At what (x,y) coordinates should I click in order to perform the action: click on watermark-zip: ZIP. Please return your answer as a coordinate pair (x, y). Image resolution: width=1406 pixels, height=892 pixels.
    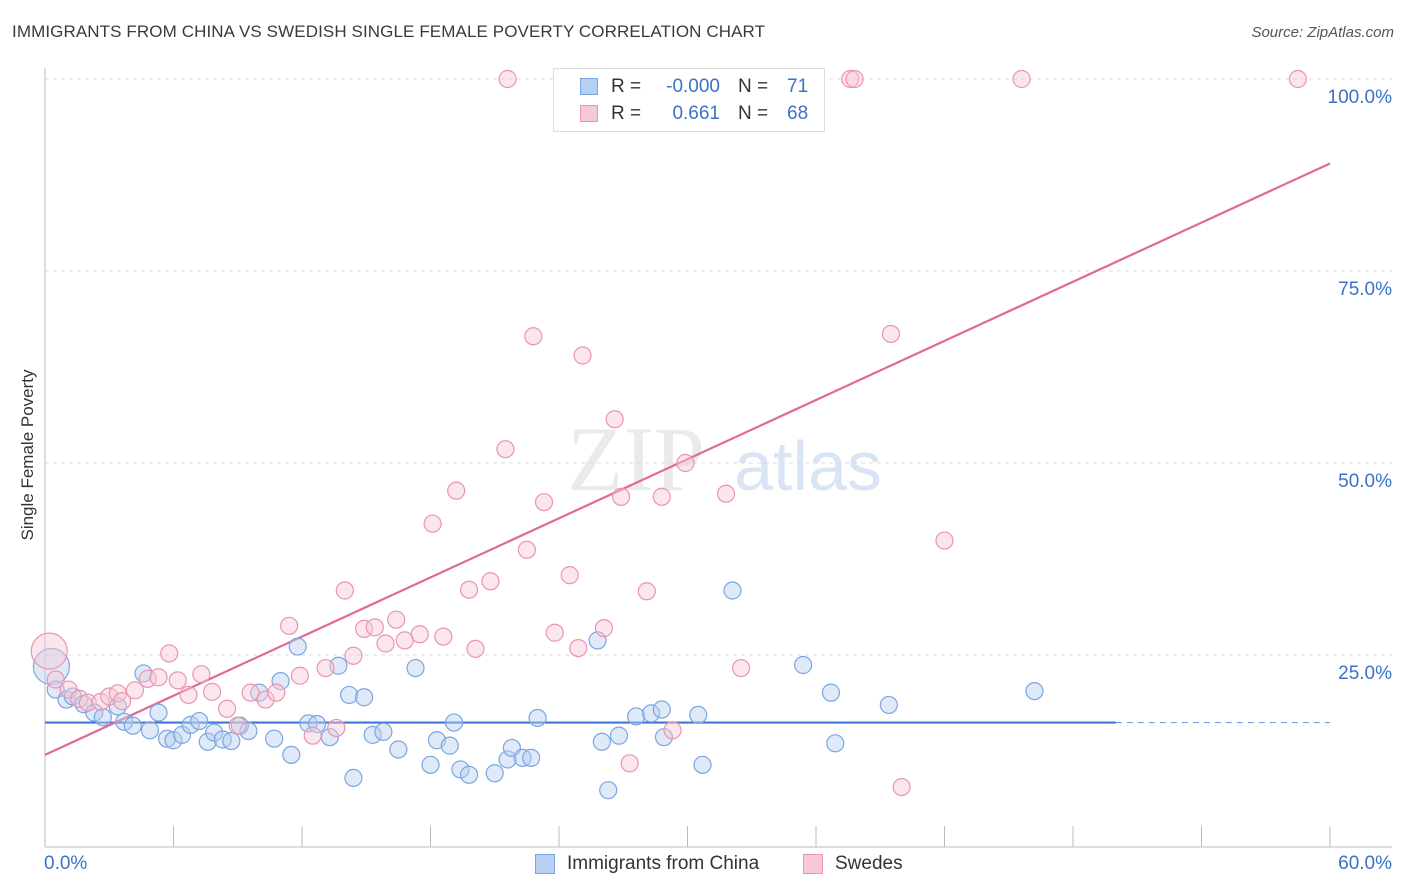
    Looking at the image, I should click on (636, 459).